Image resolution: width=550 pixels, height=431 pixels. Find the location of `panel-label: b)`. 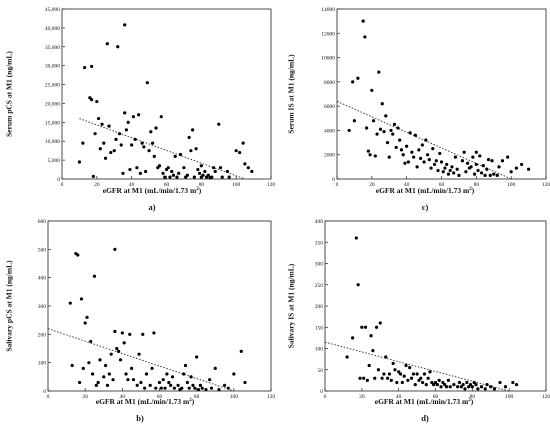

panel-label: b) is located at coordinates (140, 418).